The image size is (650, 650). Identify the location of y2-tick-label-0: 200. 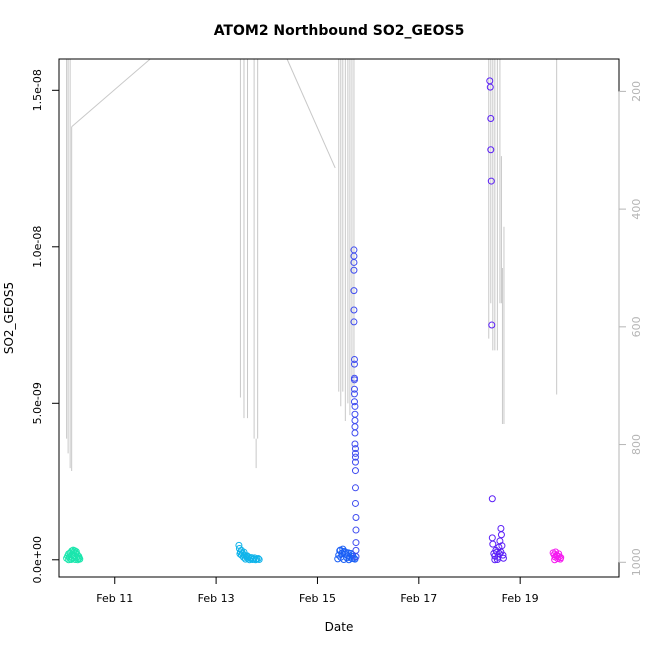
(636, 91).